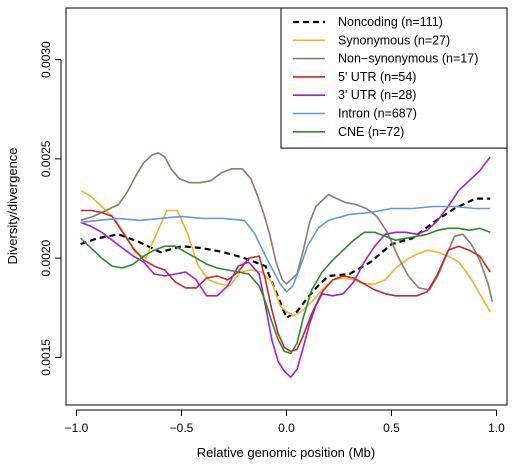 This screenshot has width=512, height=465. I want to click on y-tick-label: 0.0030, so click(46, 59).